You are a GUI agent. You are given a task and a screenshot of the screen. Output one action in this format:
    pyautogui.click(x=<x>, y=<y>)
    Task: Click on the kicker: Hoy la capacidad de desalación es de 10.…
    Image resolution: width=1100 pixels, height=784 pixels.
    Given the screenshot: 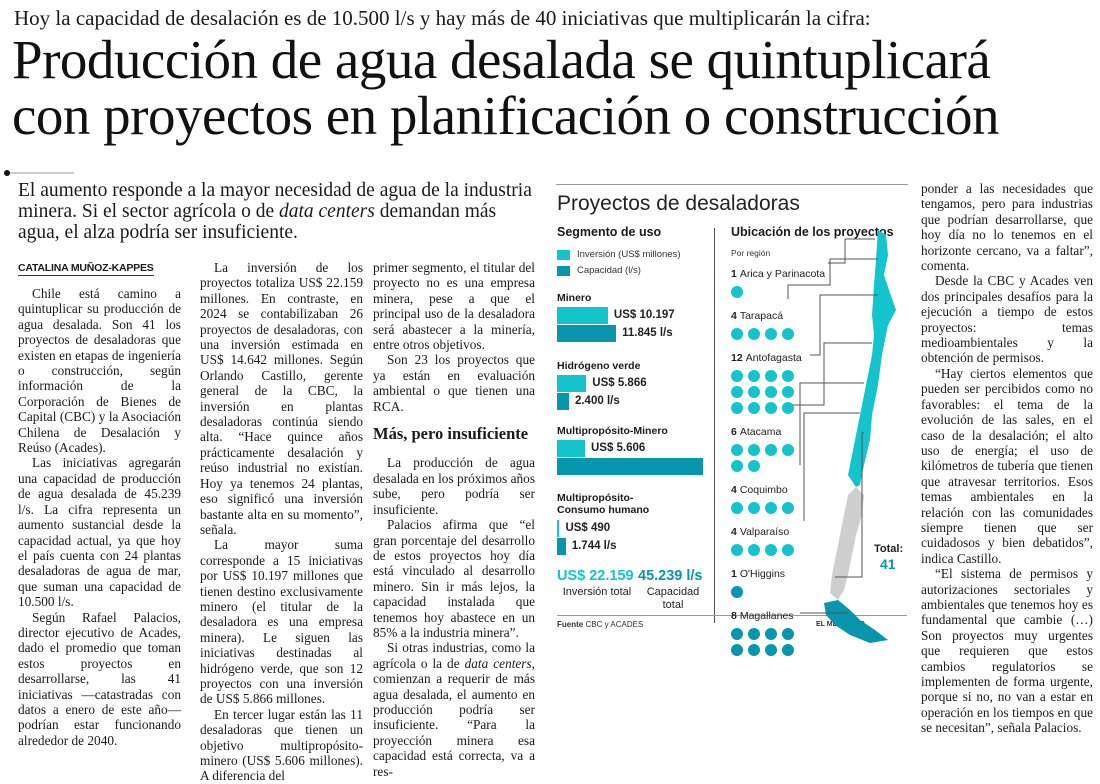 What is the action you would take?
    pyautogui.click(x=442, y=18)
    